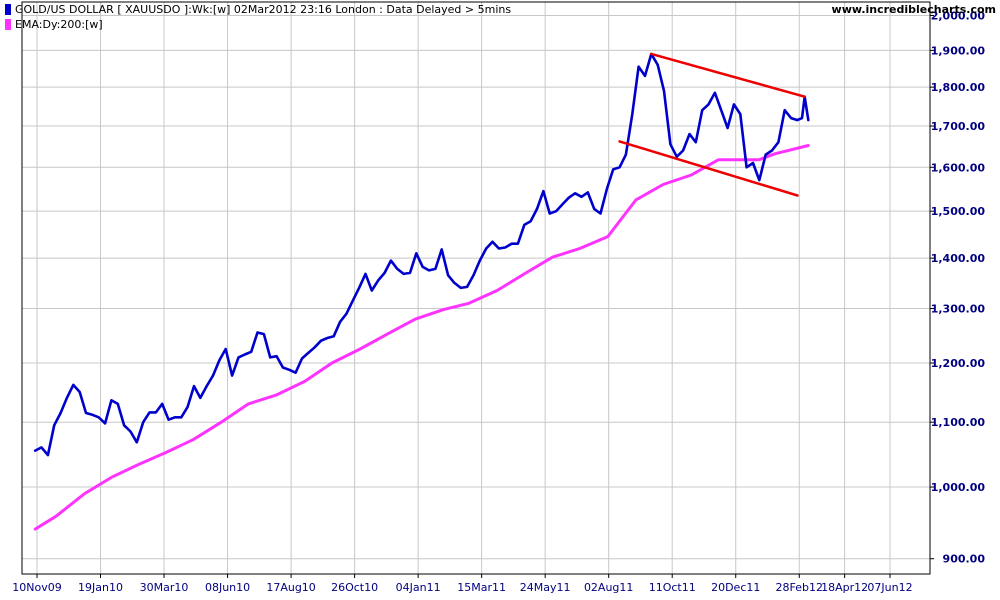 The image size is (1000, 600). What do you see at coordinates (844, 587) in the screenshot?
I see `x-tick-label: 18Apr12` at bounding box center [844, 587].